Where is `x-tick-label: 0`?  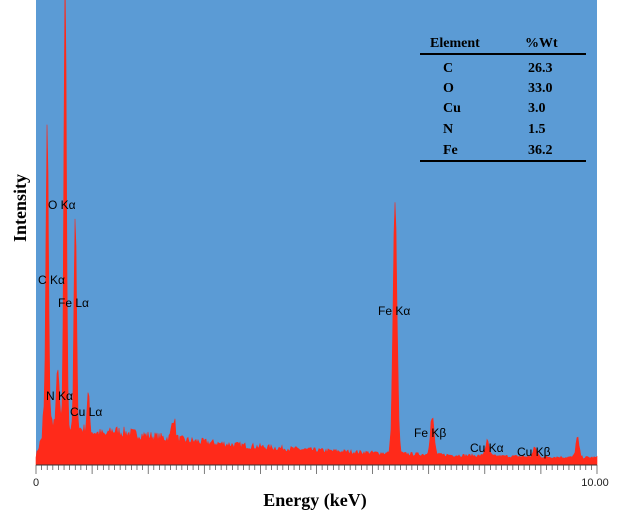 x-tick-label: 0 is located at coordinates (36, 483).